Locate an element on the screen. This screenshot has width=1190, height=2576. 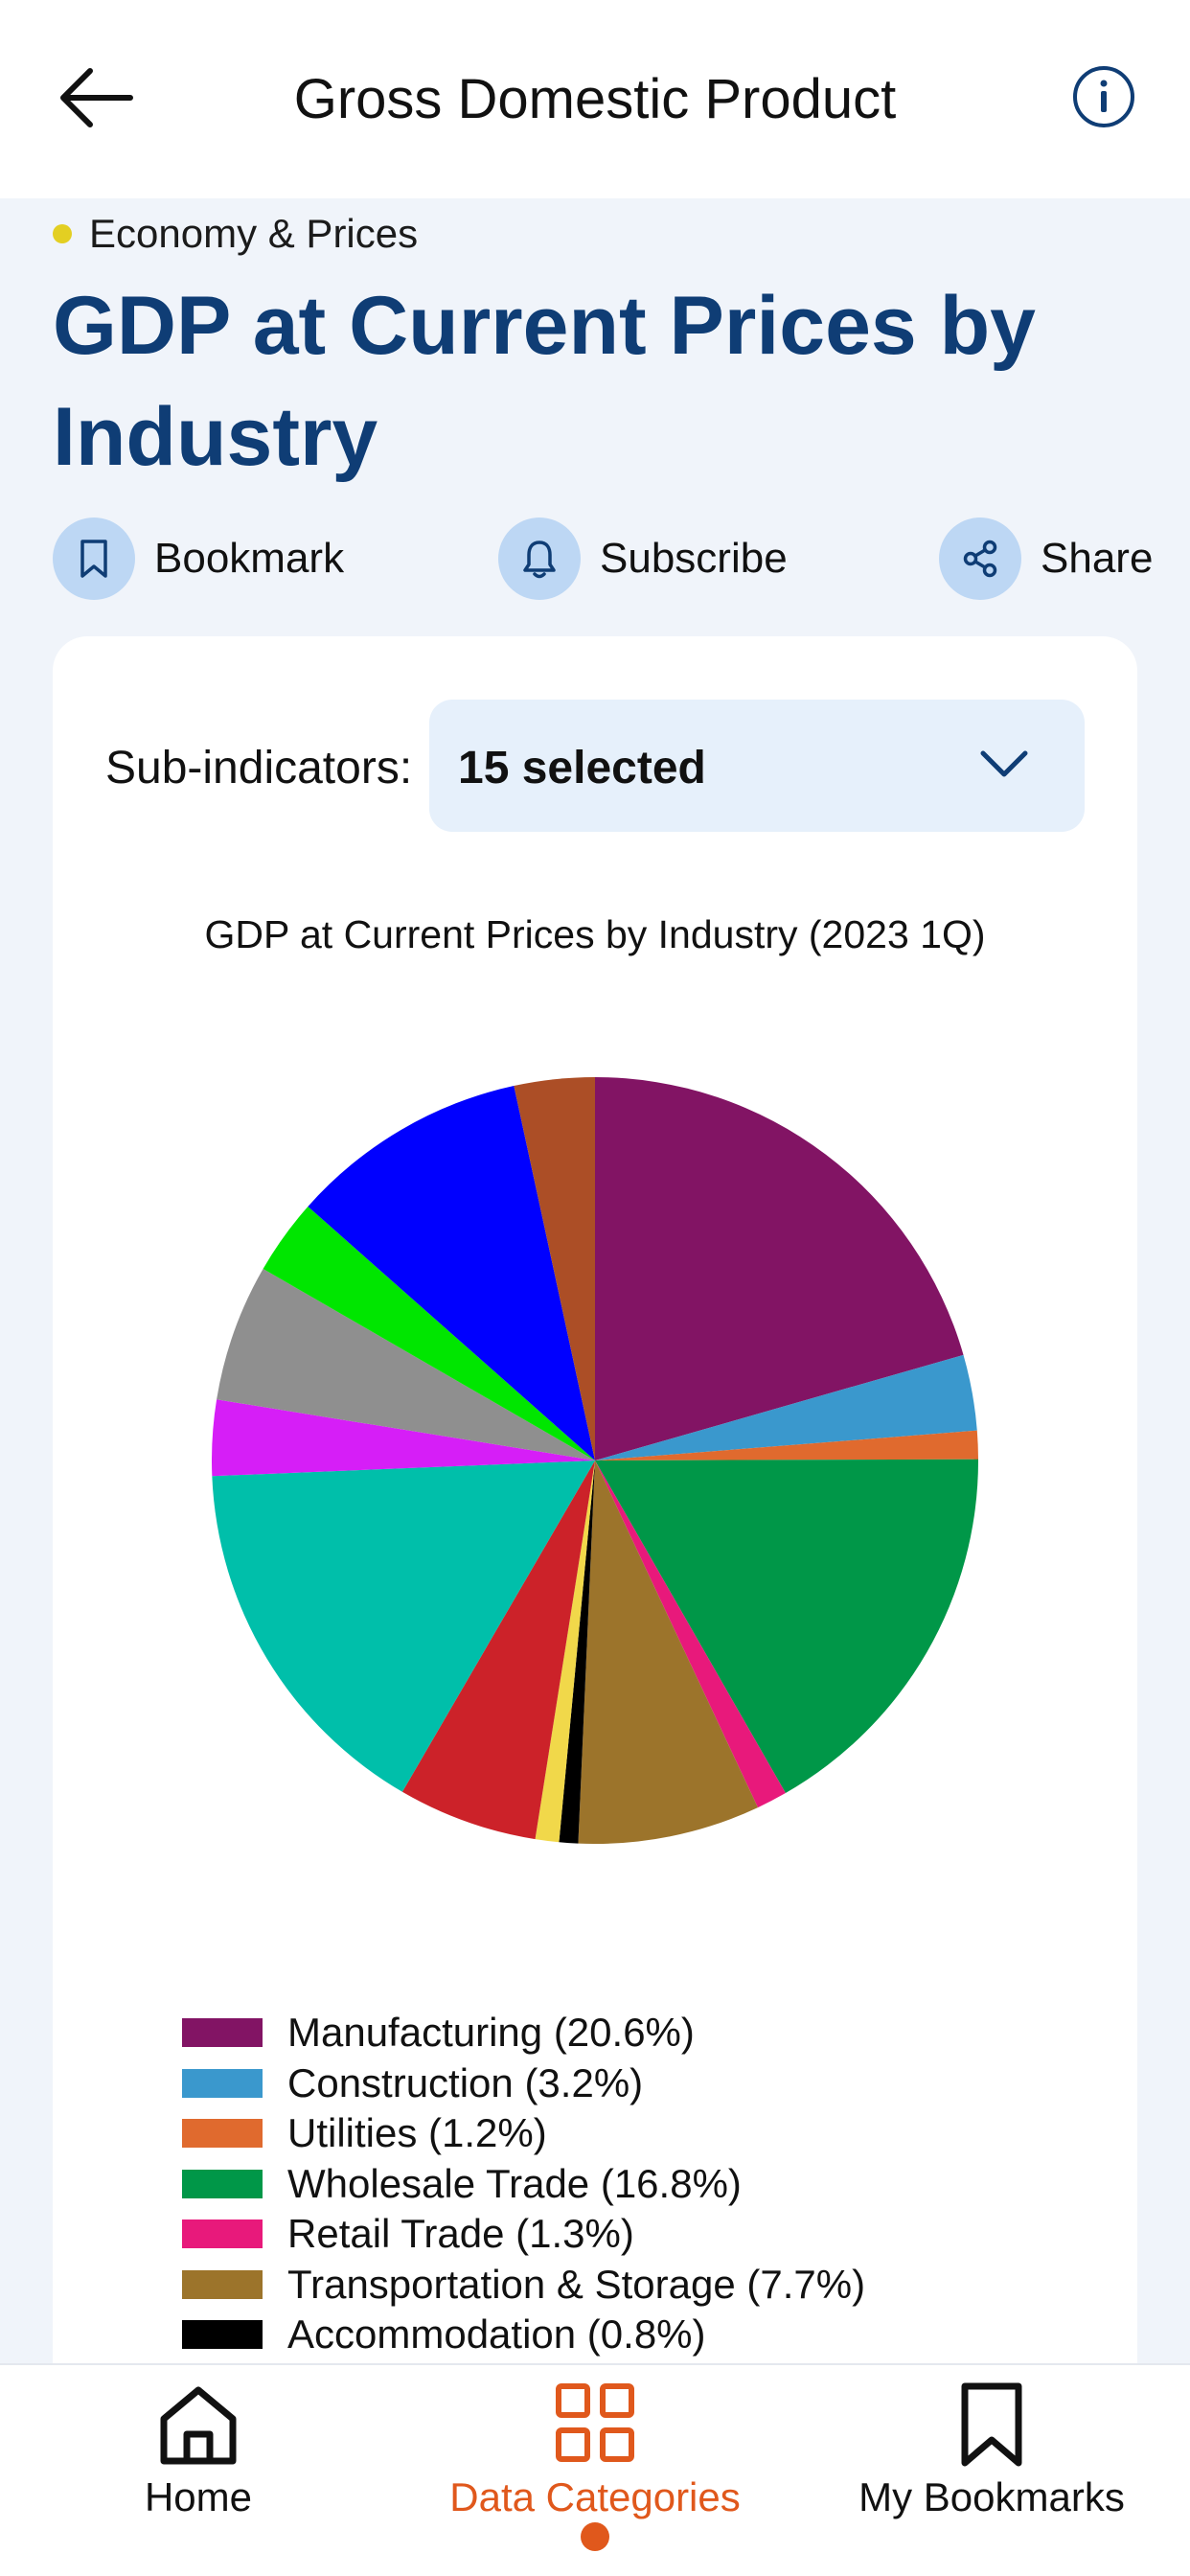
legend-item: Accommodation (0.8%) is located at coordinates (524, 2335).